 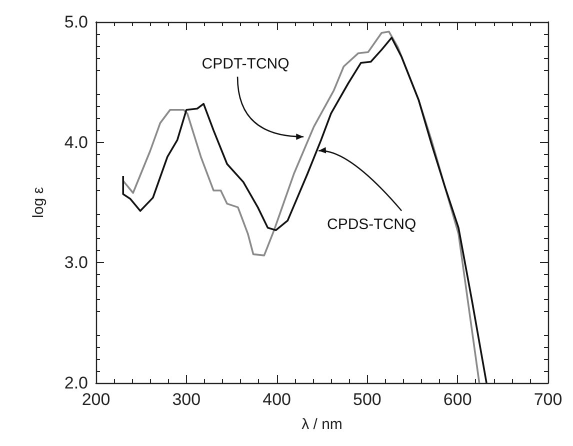 What do you see at coordinates (186, 399) in the screenshot?
I see `x-tick-label: 300` at bounding box center [186, 399].